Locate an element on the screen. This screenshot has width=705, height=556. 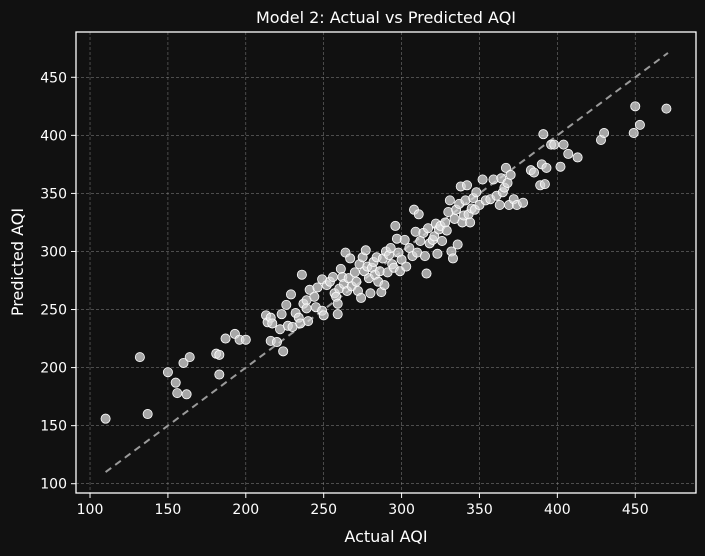
x-tick-label: 350 is located at coordinates (479, 510).